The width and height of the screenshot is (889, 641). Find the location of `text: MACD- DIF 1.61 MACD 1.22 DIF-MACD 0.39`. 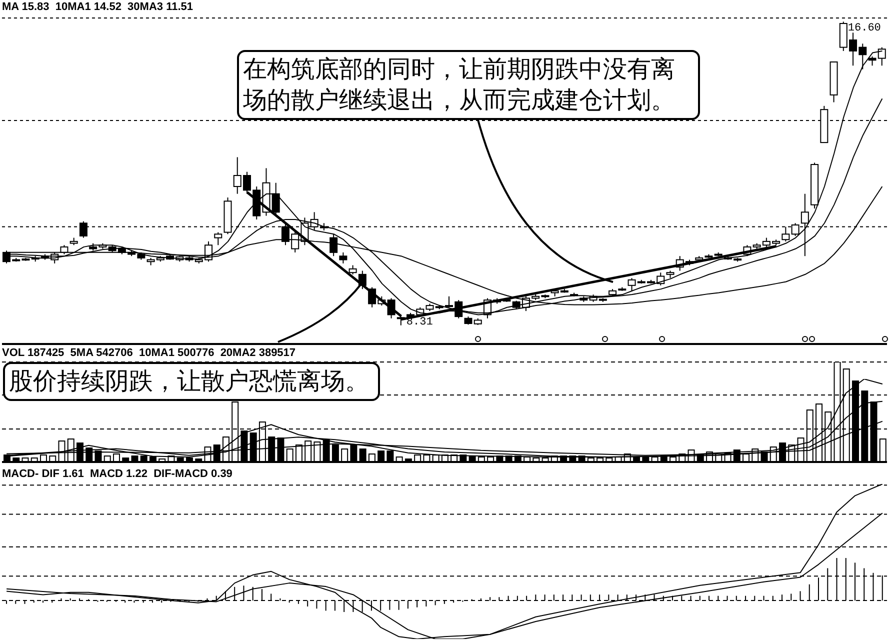

text: MACD- DIF 1.61 MACD 1.22 DIF-MACD 0.39 is located at coordinates (117, 474).